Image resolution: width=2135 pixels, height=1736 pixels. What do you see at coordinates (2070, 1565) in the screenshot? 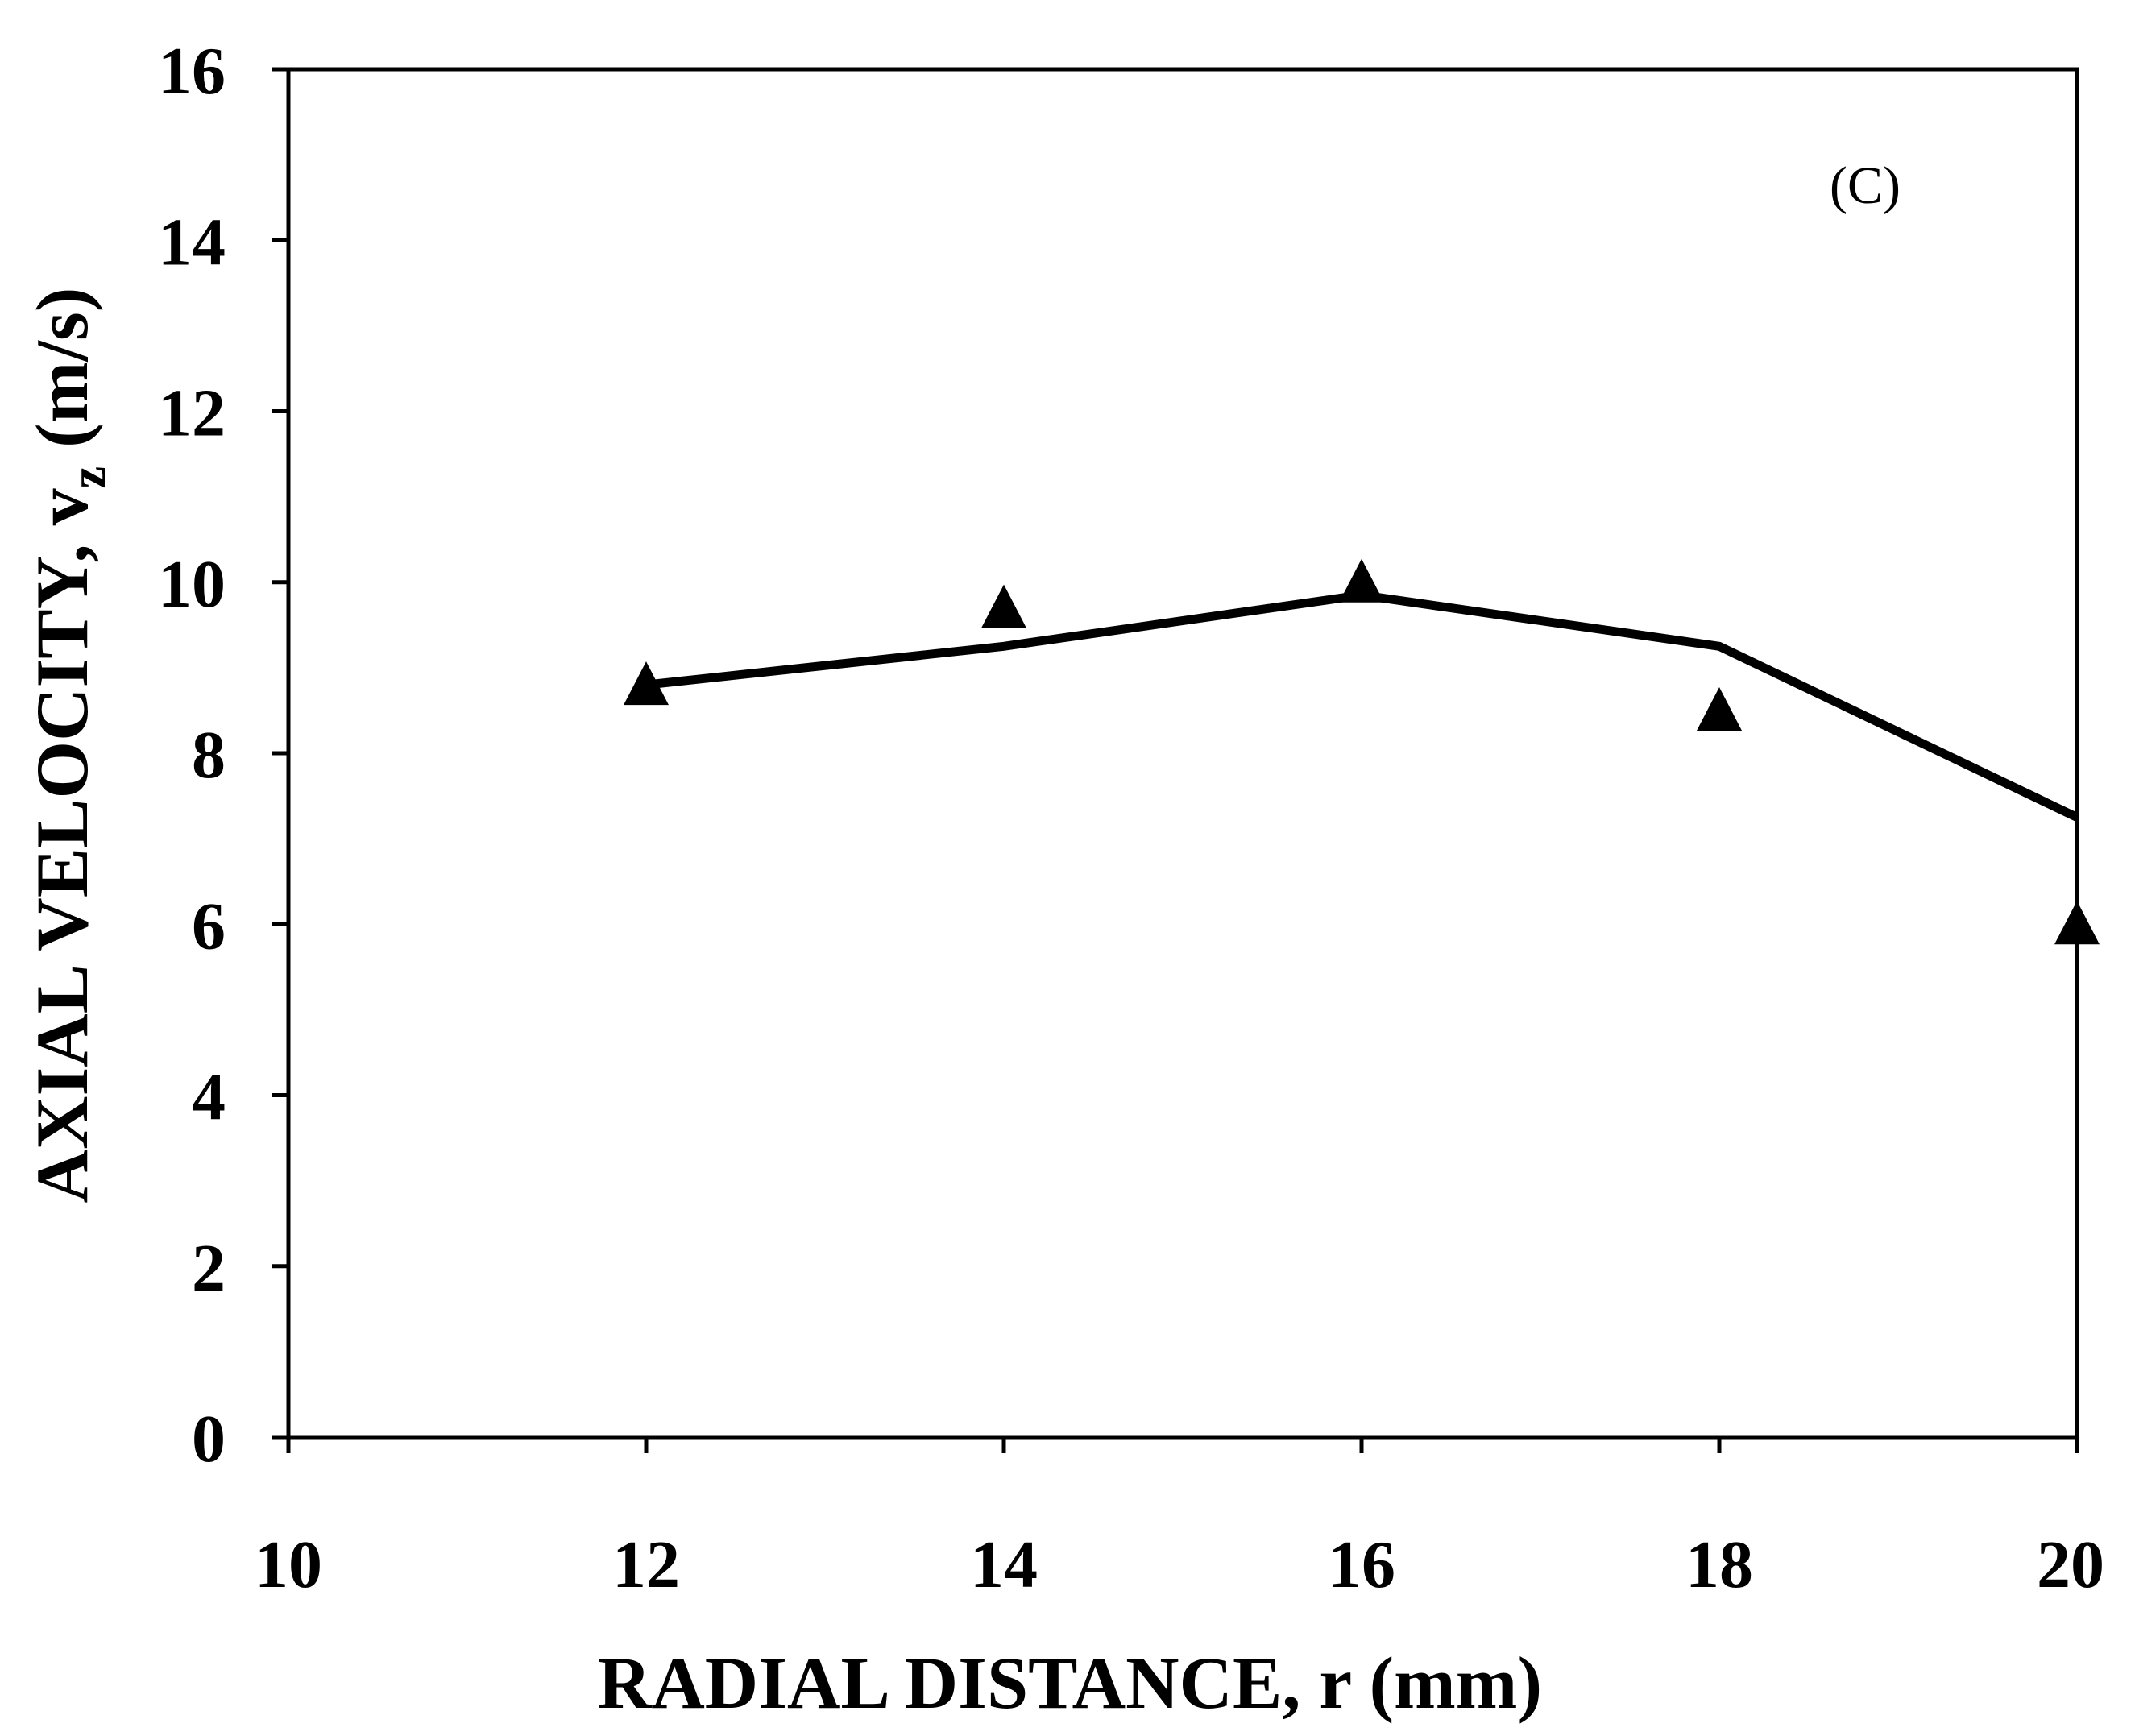
I see `x-tick-label: 20` at bounding box center [2070, 1565].